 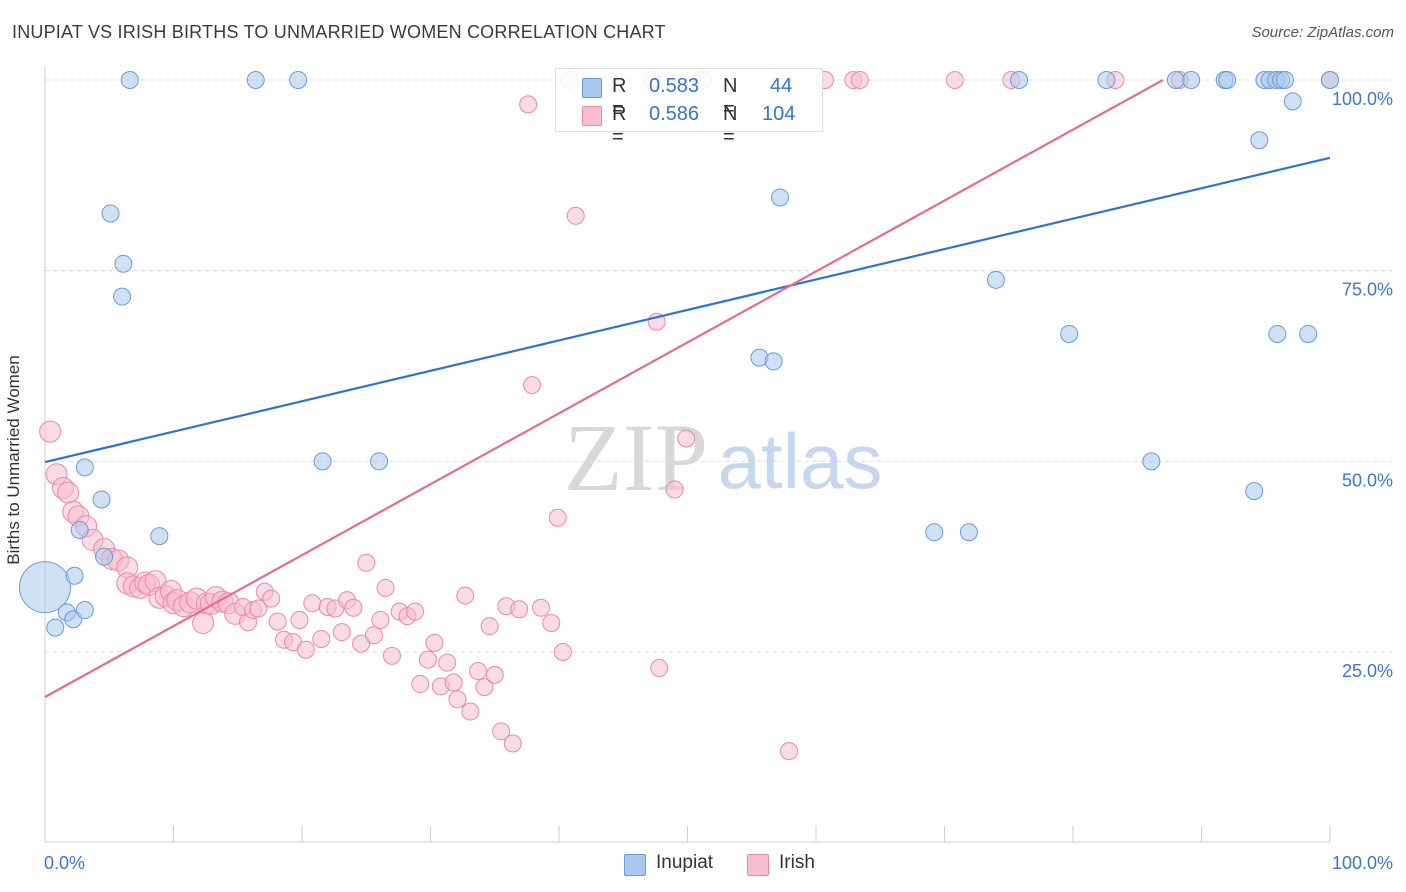 I want to click on legend-label: Irish, so click(x=797, y=862).